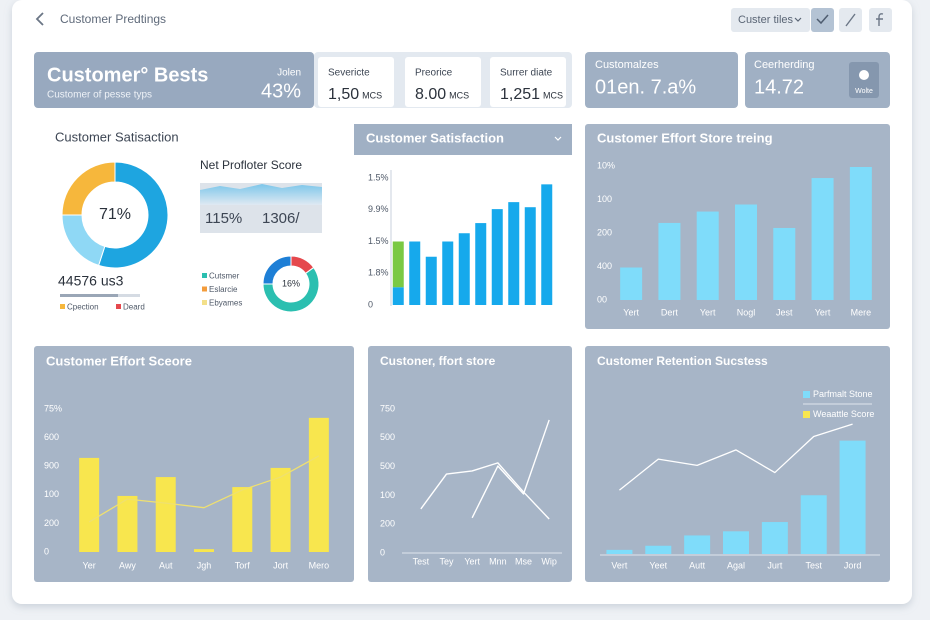  I want to click on x-tick-label: Aut, so click(166, 565).